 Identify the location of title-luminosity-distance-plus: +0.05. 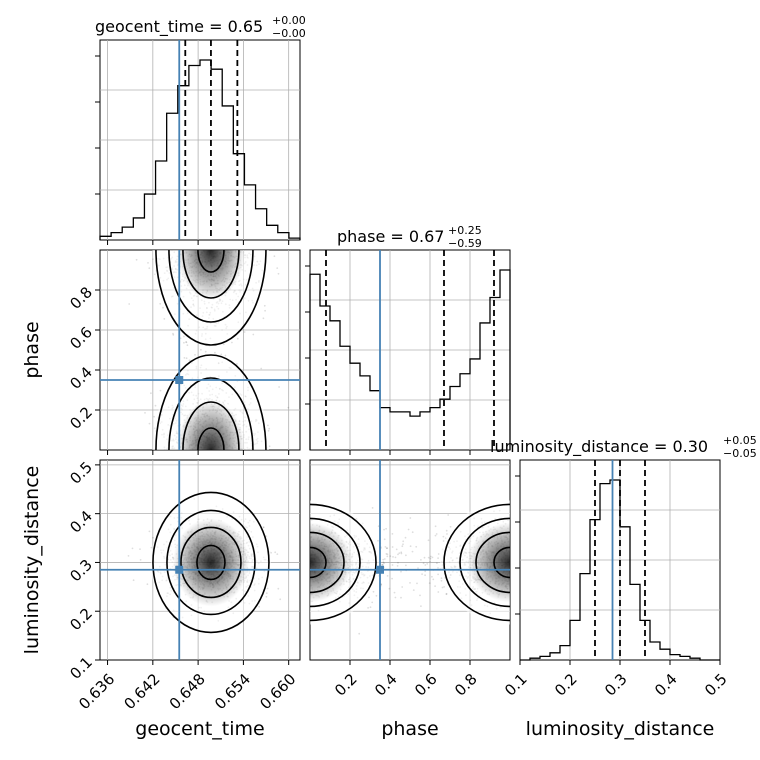
(740, 440).